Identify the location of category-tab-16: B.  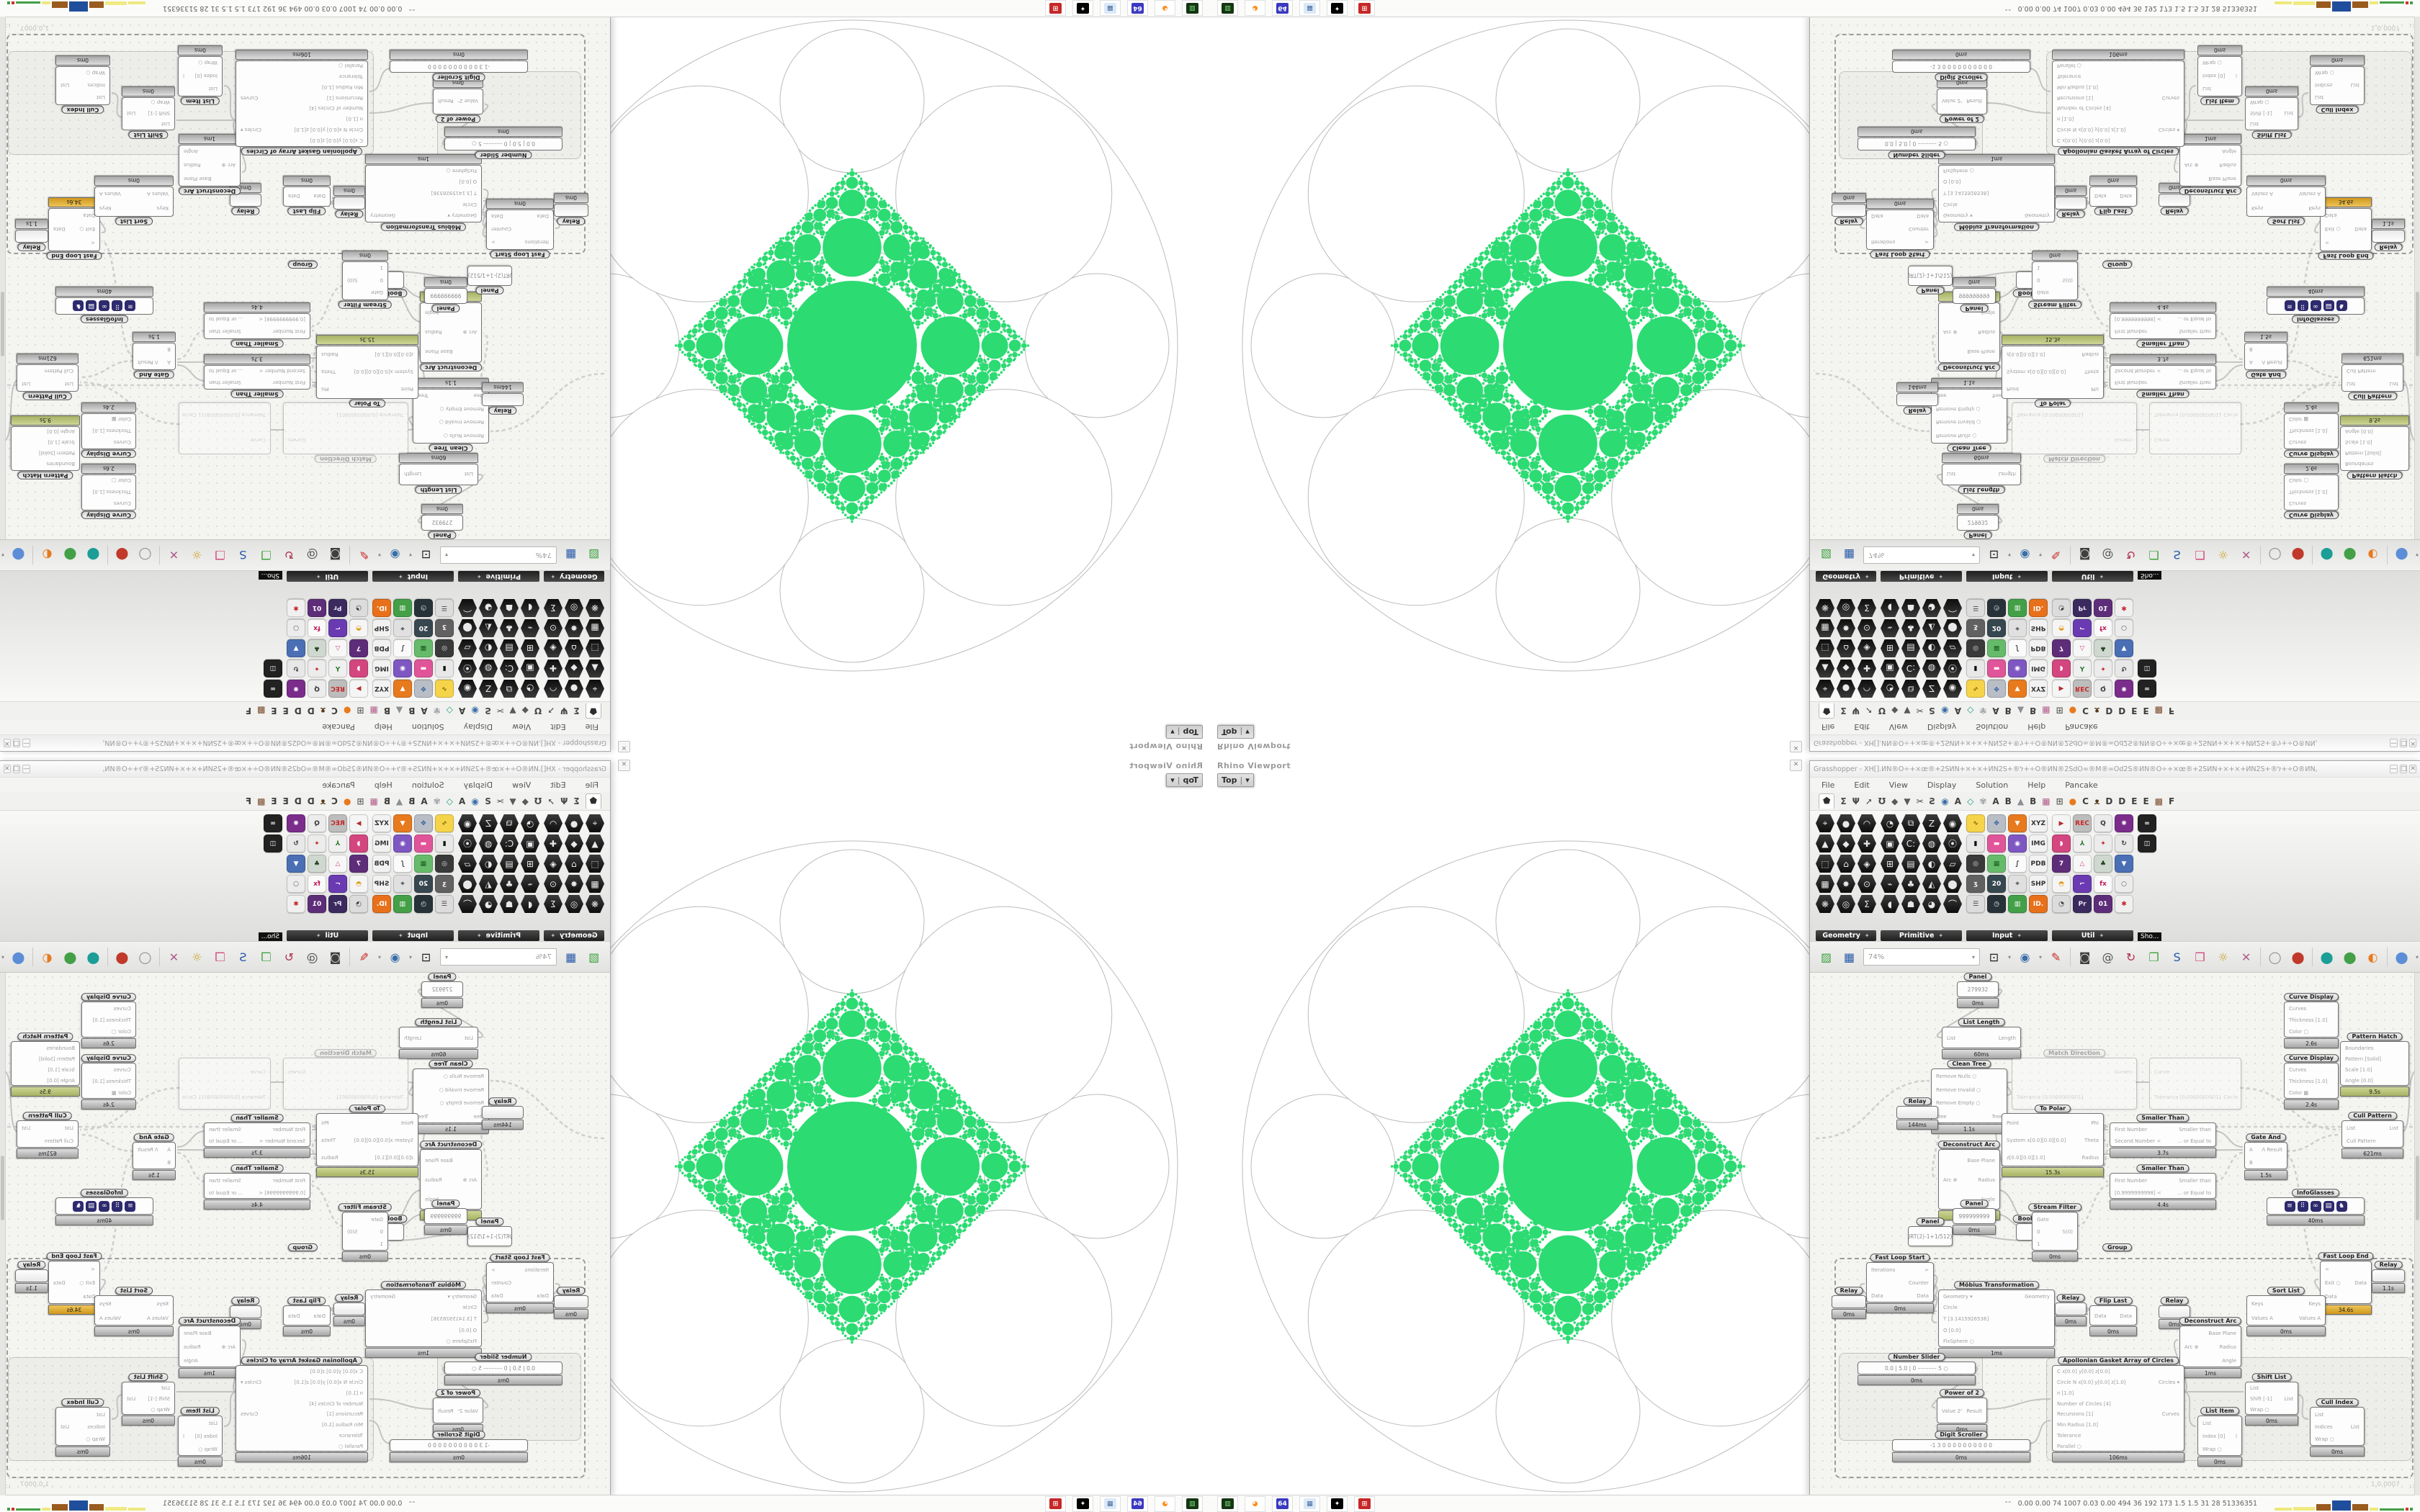
(387, 801).